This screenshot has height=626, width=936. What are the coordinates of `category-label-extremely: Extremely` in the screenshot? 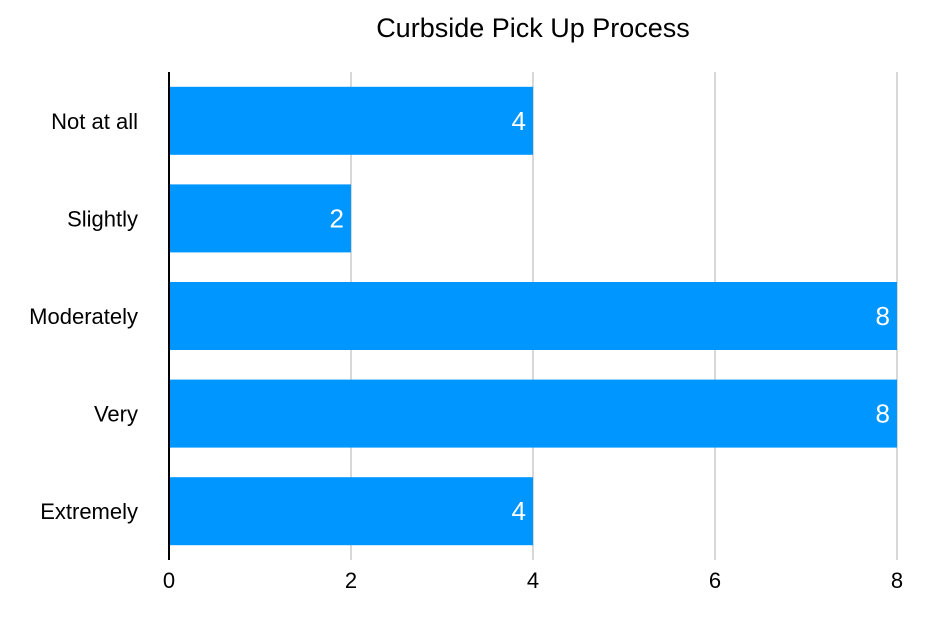 It's located at (89, 511).